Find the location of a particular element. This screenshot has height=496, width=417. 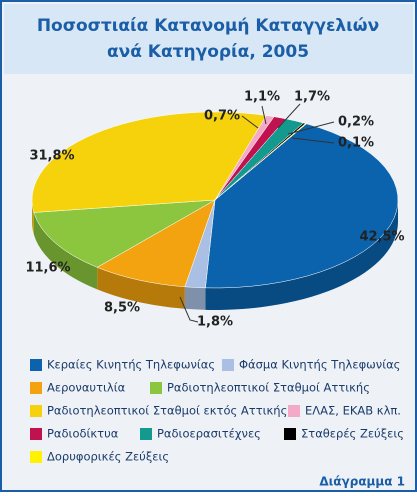

data-label: 0,2% is located at coordinates (356, 122).